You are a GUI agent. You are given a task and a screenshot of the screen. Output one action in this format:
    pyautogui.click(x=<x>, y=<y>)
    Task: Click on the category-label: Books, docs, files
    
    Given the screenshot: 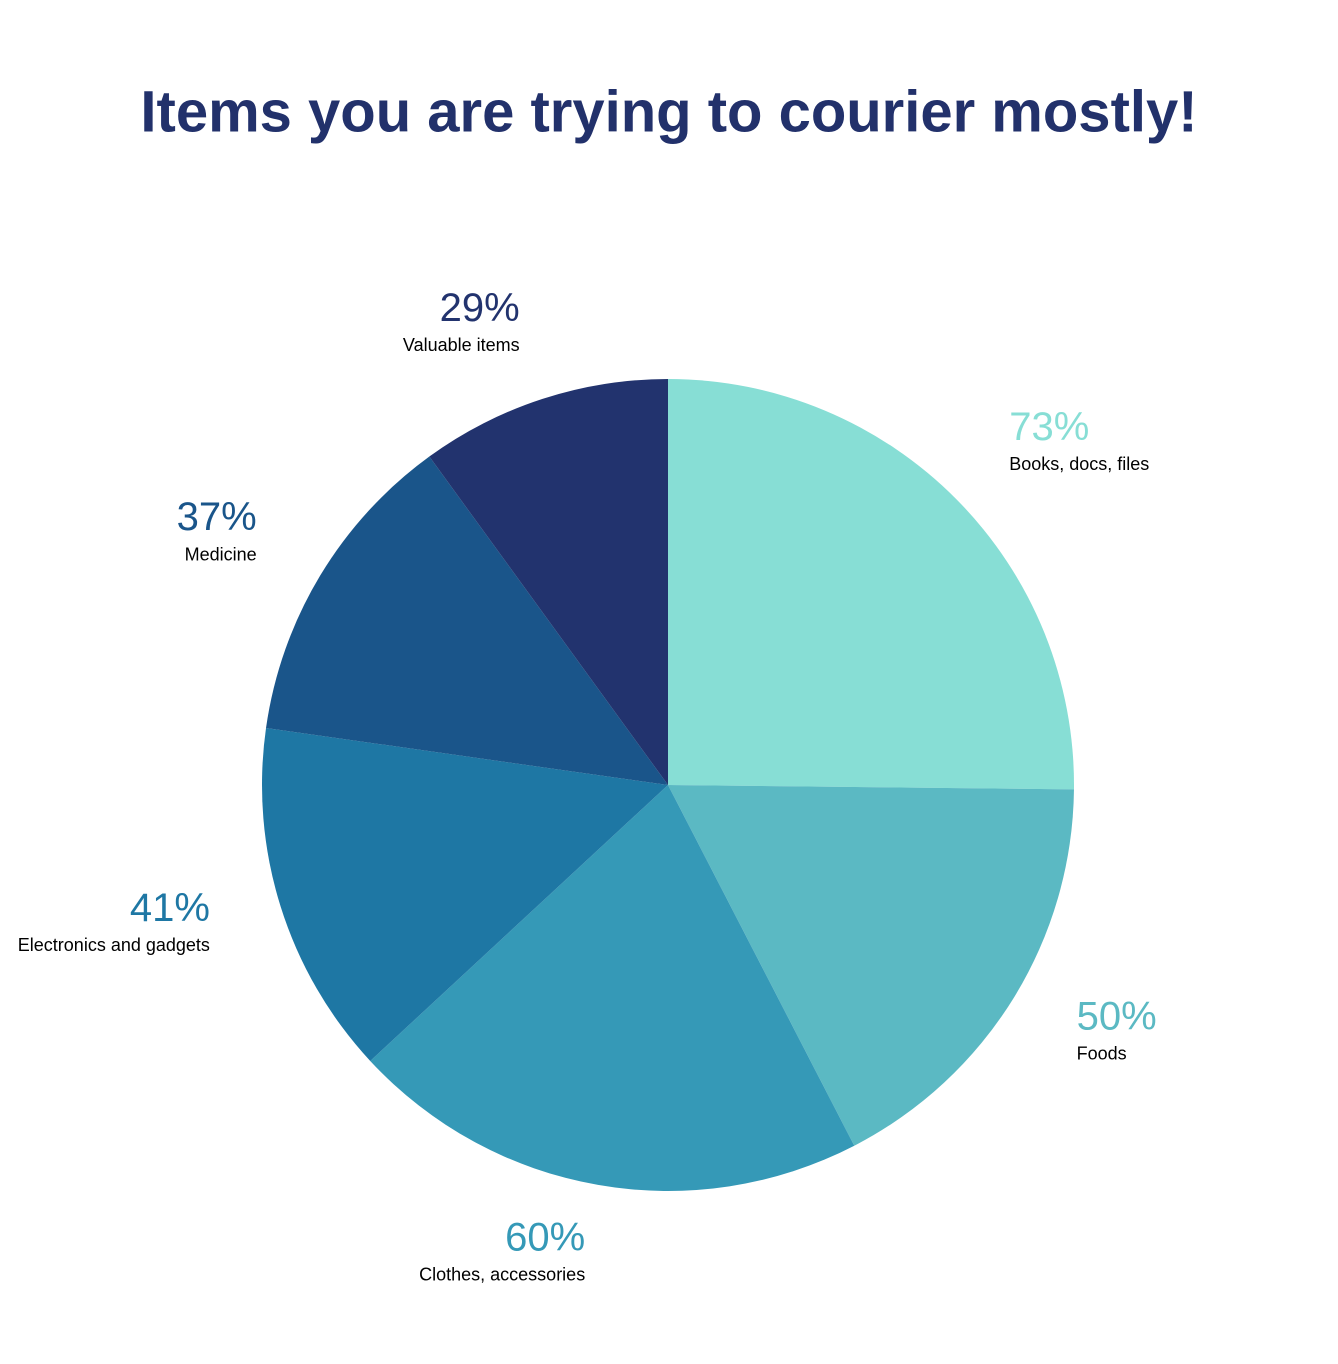 What is the action you would take?
    pyautogui.click(x=1079, y=464)
    